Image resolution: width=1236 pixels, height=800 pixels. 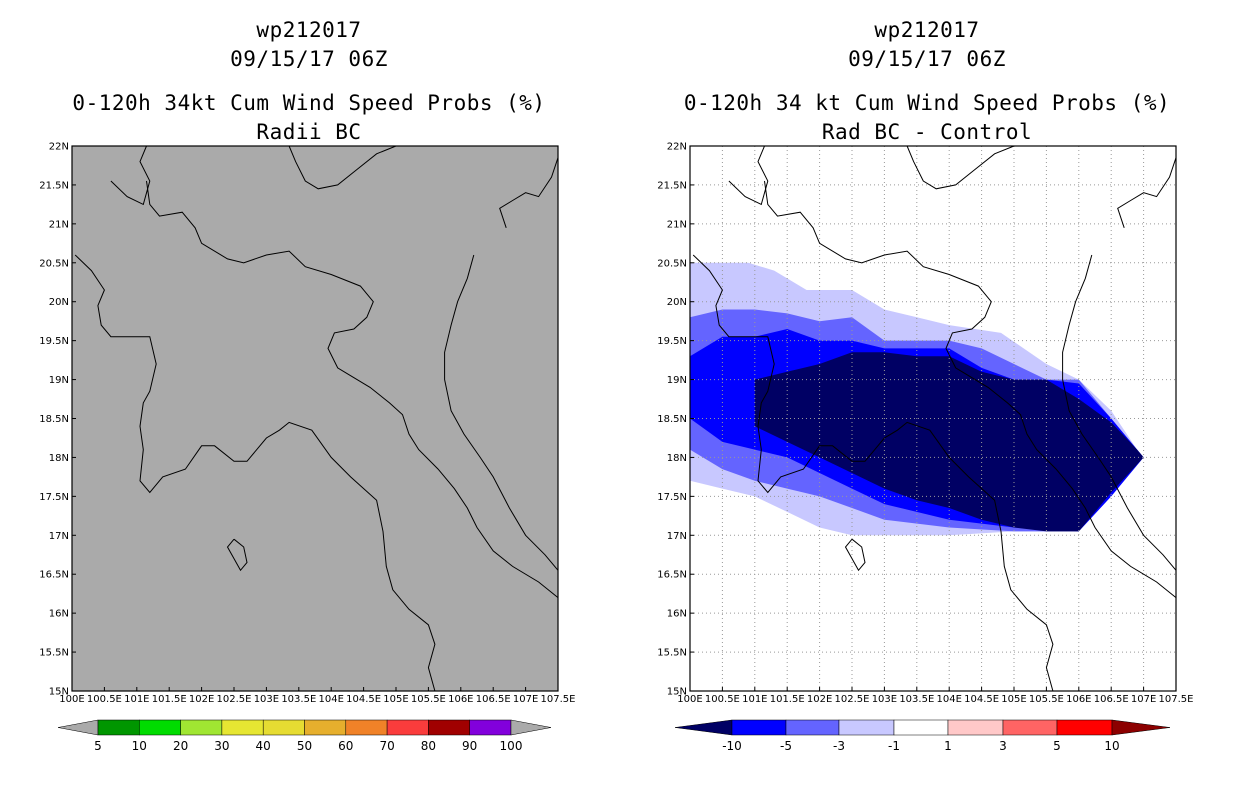 What do you see at coordinates (169, 699) in the screenshot?
I see `x-tick-label: 101.5E` at bounding box center [169, 699].